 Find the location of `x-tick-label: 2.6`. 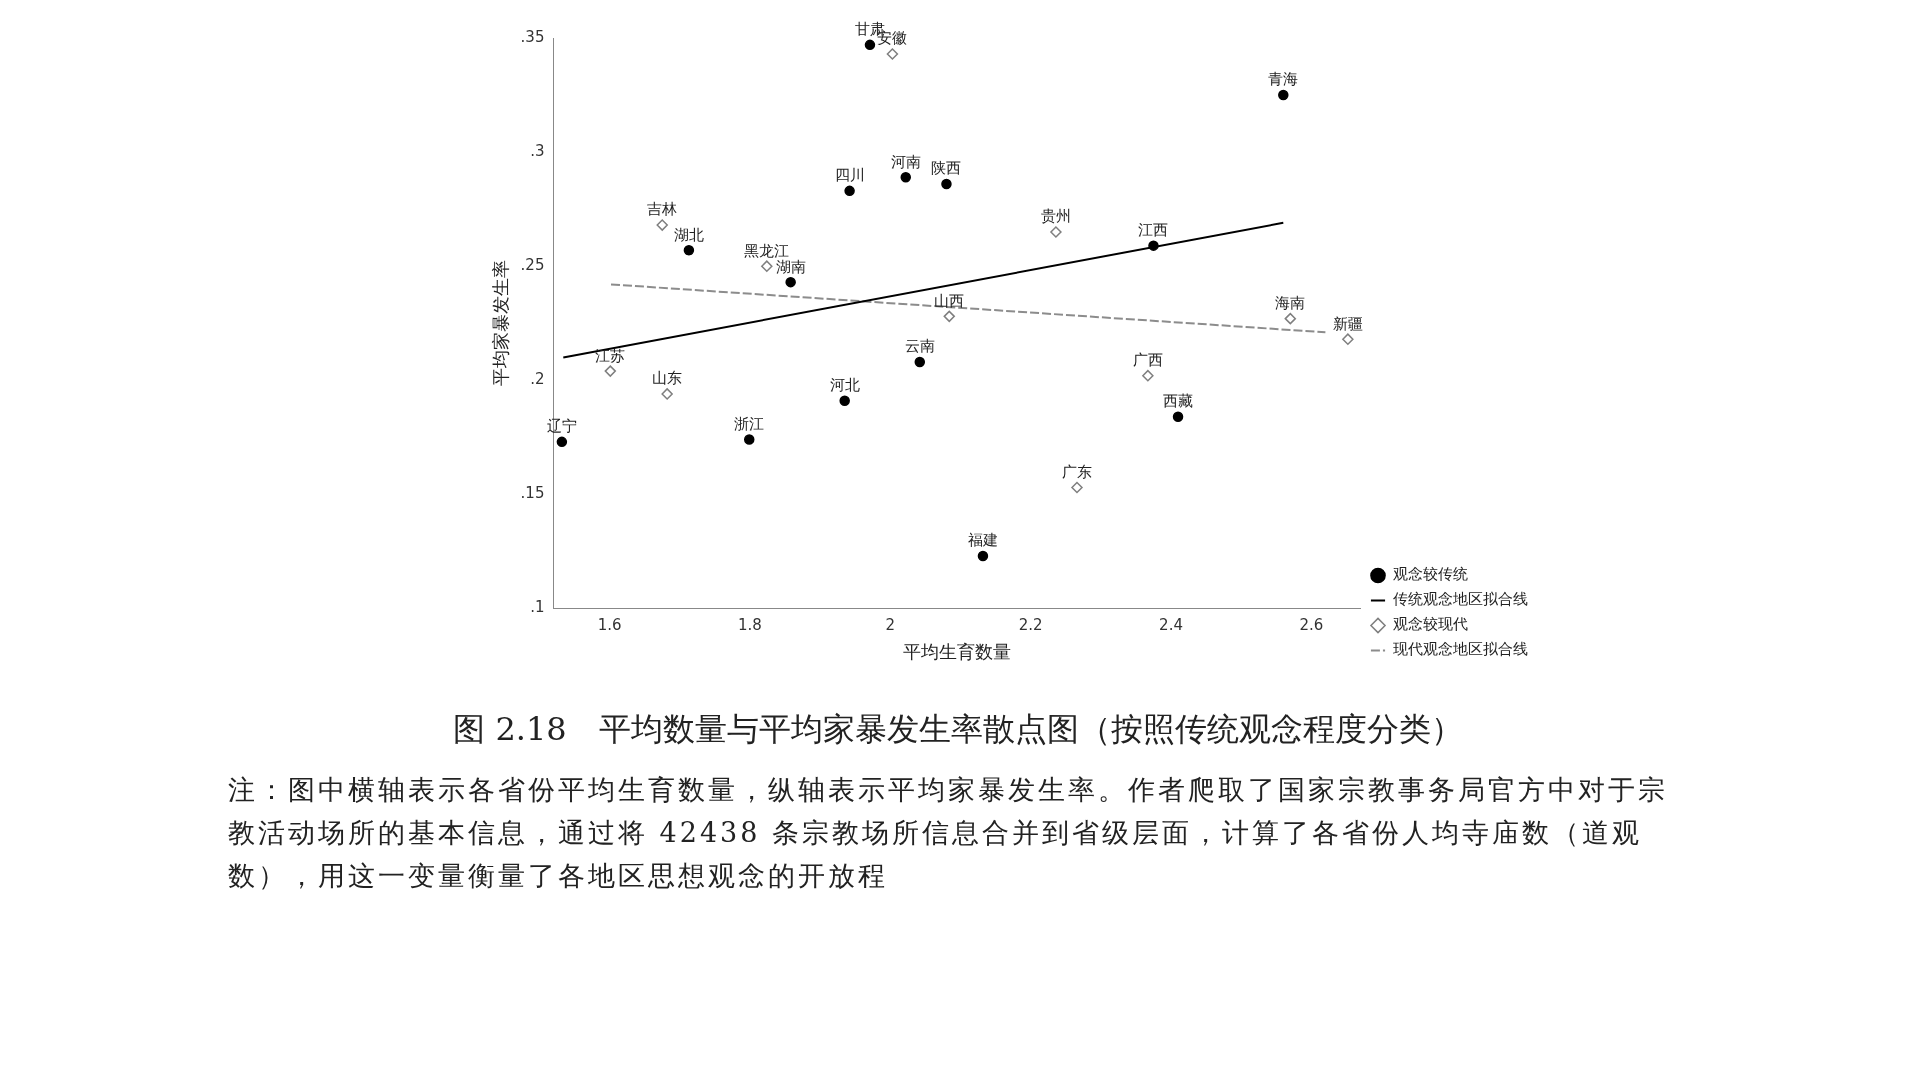

x-tick-label: 2.6 is located at coordinates (1311, 625).